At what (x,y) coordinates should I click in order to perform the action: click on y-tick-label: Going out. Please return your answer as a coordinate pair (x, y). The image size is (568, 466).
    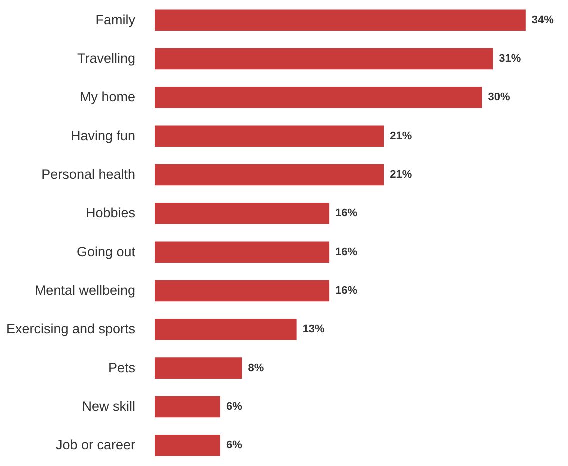
    Looking at the image, I should click on (106, 252).